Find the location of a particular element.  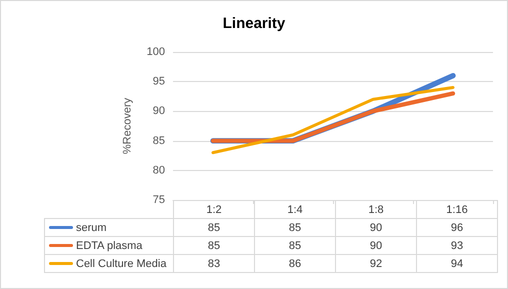

y-tick-label: 75 is located at coordinates (158, 200).